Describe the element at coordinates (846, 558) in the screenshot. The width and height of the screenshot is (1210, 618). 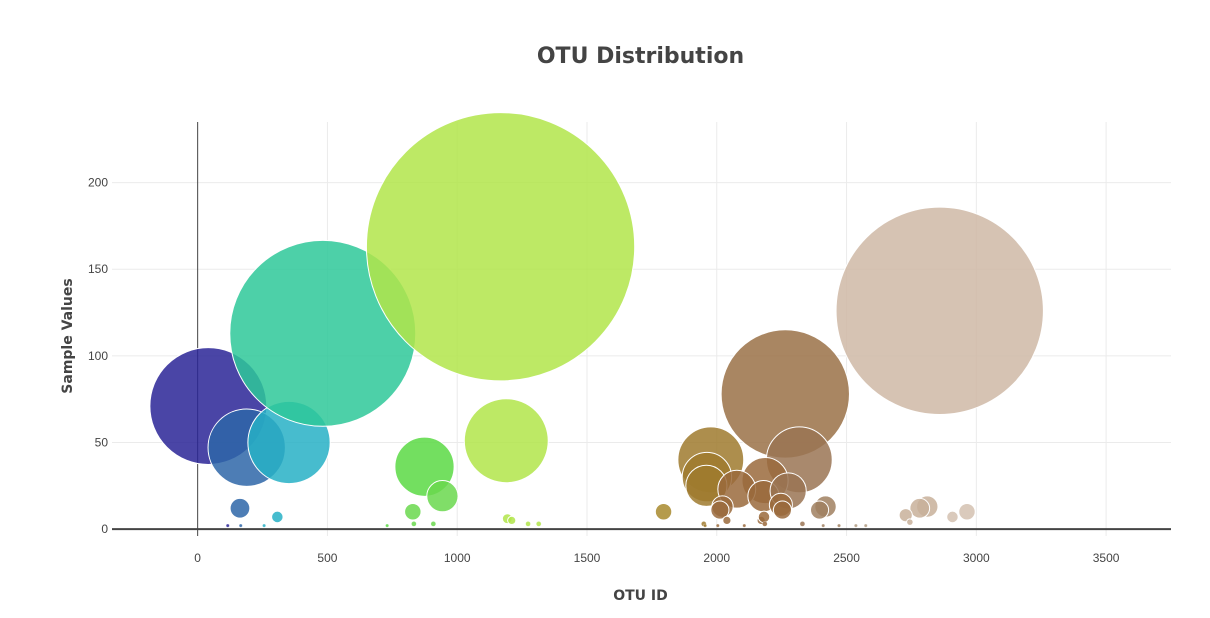
I see `x-tick-label: 2500` at that location.